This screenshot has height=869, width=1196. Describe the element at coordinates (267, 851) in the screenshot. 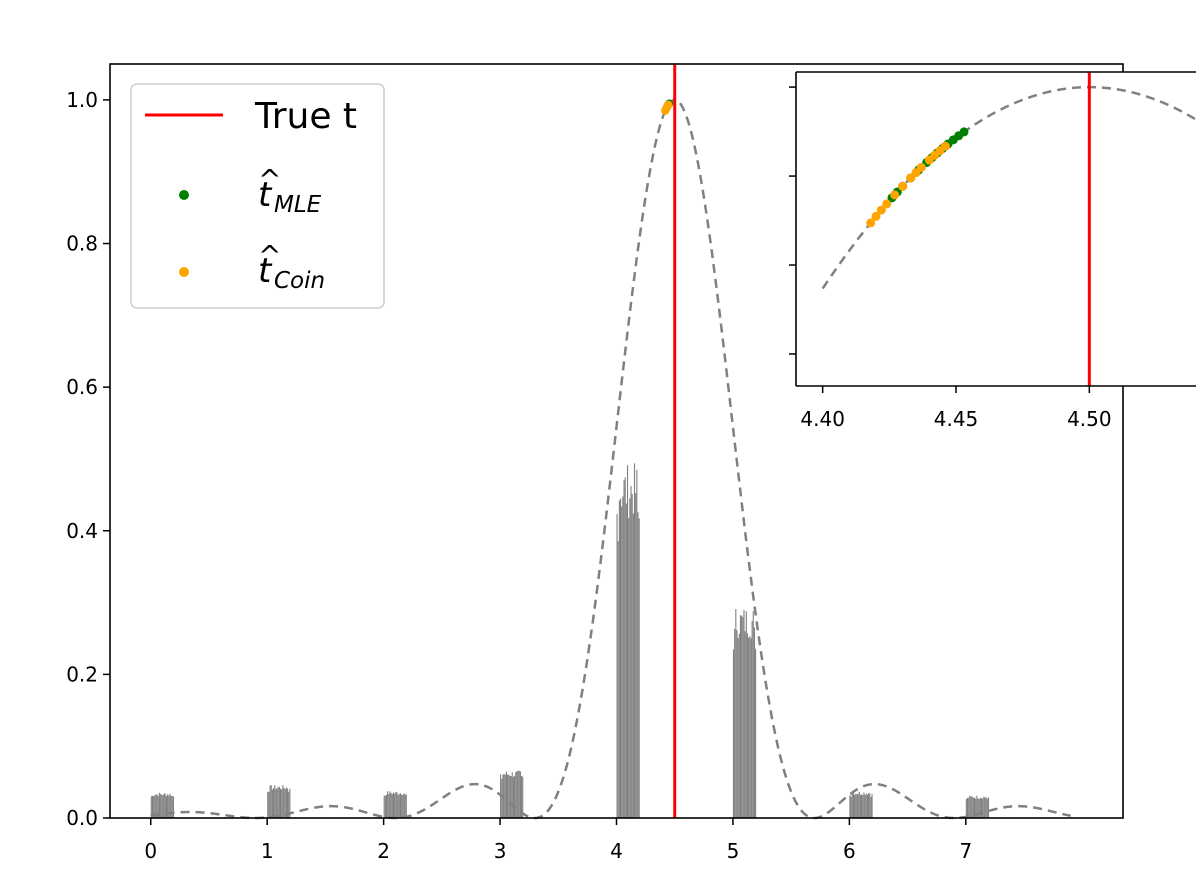

I see `x-tick-label: 1` at that location.